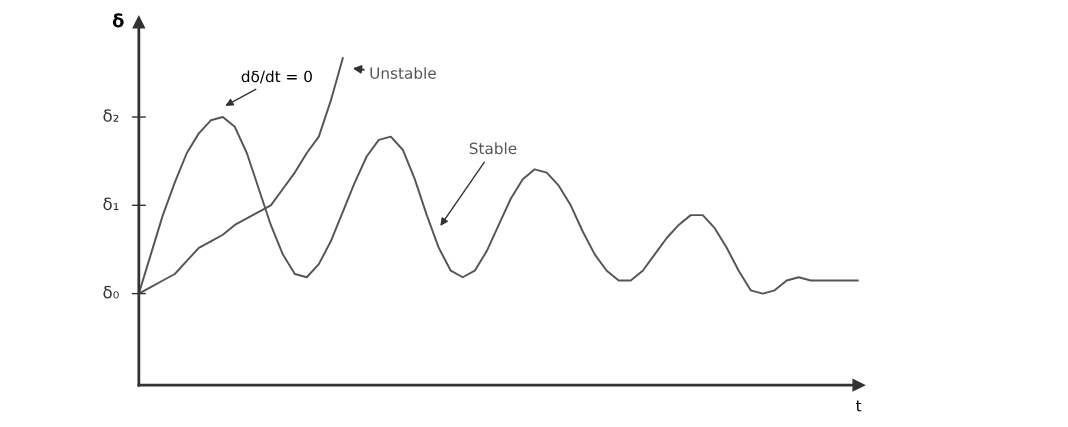  Describe the element at coordinates (111, 292) in the screenshot. I see `text: δ₀` at that location.